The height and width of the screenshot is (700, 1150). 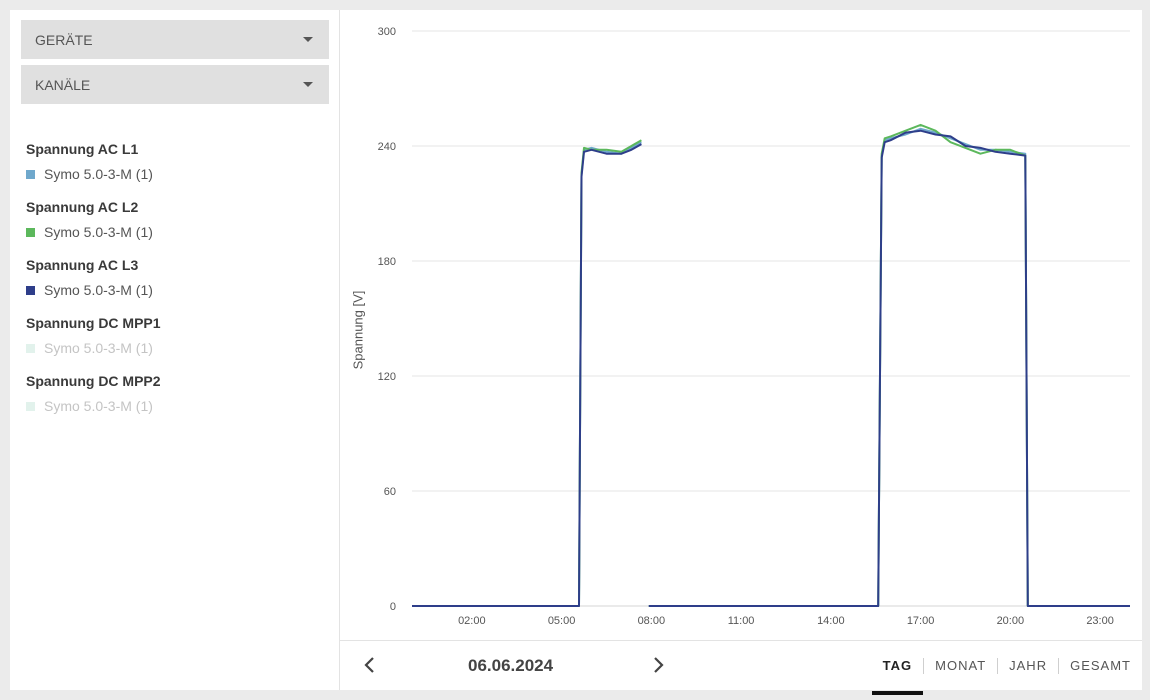 I want to click on y-axis-label: Spannung [V], so click(x=358, y=330).